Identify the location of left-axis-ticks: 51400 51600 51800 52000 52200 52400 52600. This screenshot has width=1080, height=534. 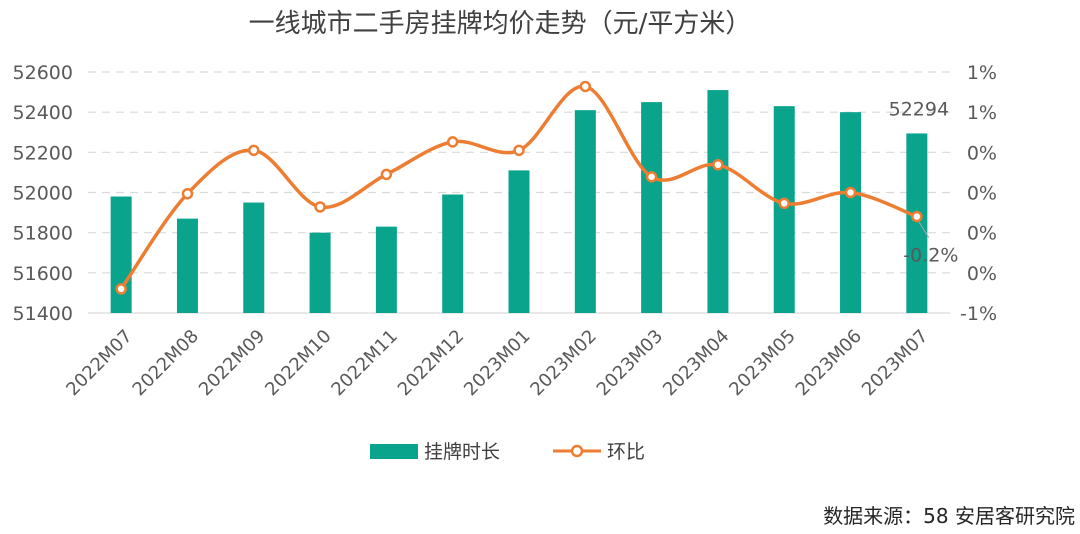
(43, 193).